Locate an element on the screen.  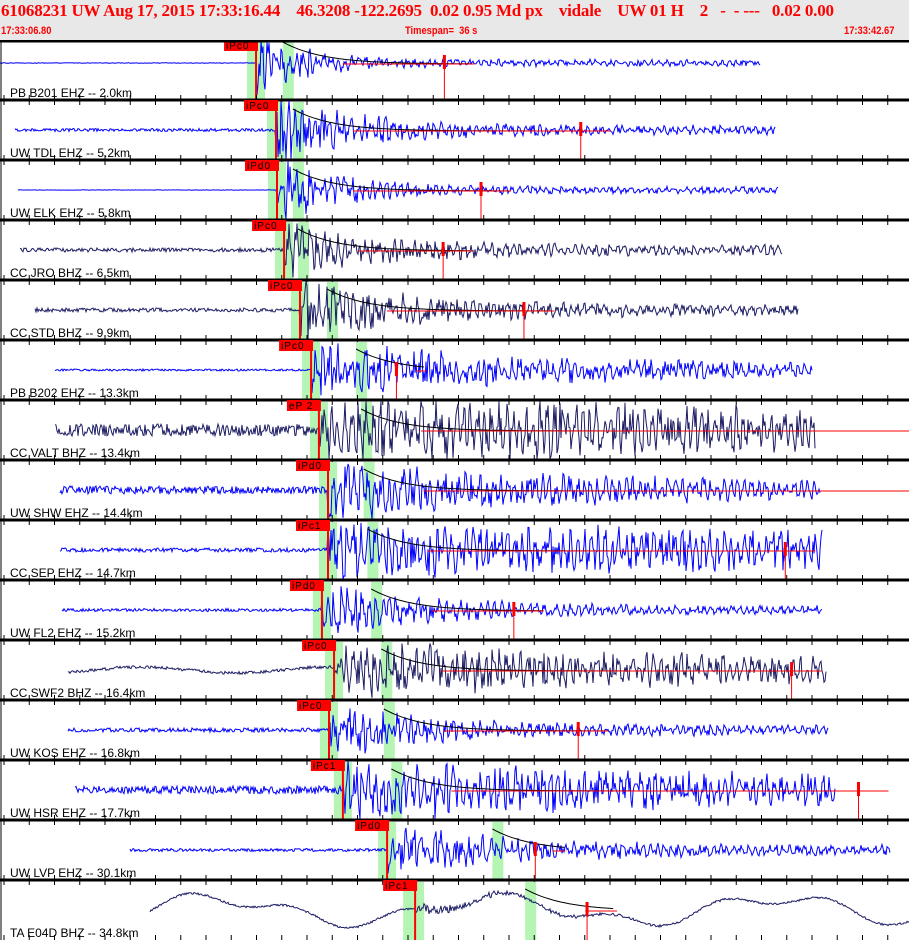
station-label: CC STD BHZ -- 9.9km is located at coordinates (69, 333).